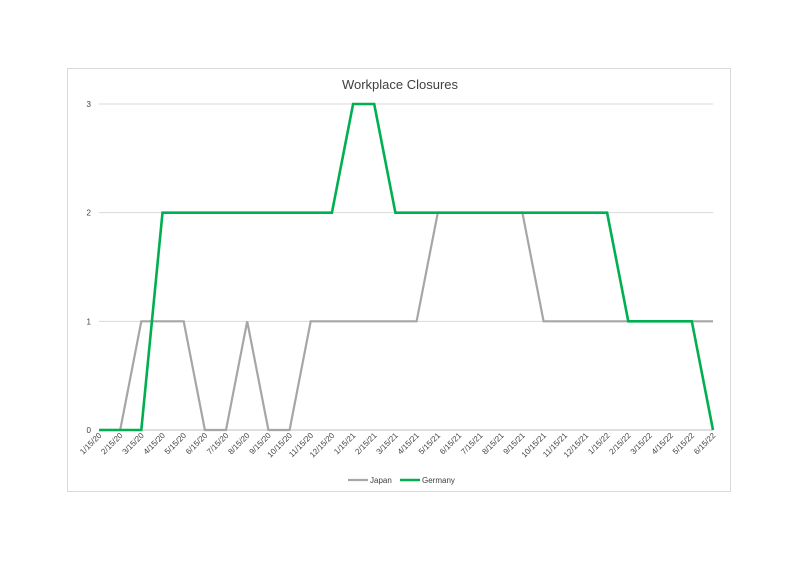 This screenshot has height=566, width=800. What do you see at coordinates (381, 480) in the screenshot?
I see `legend-label-japan: Japan` at bounding box center [381, 480].